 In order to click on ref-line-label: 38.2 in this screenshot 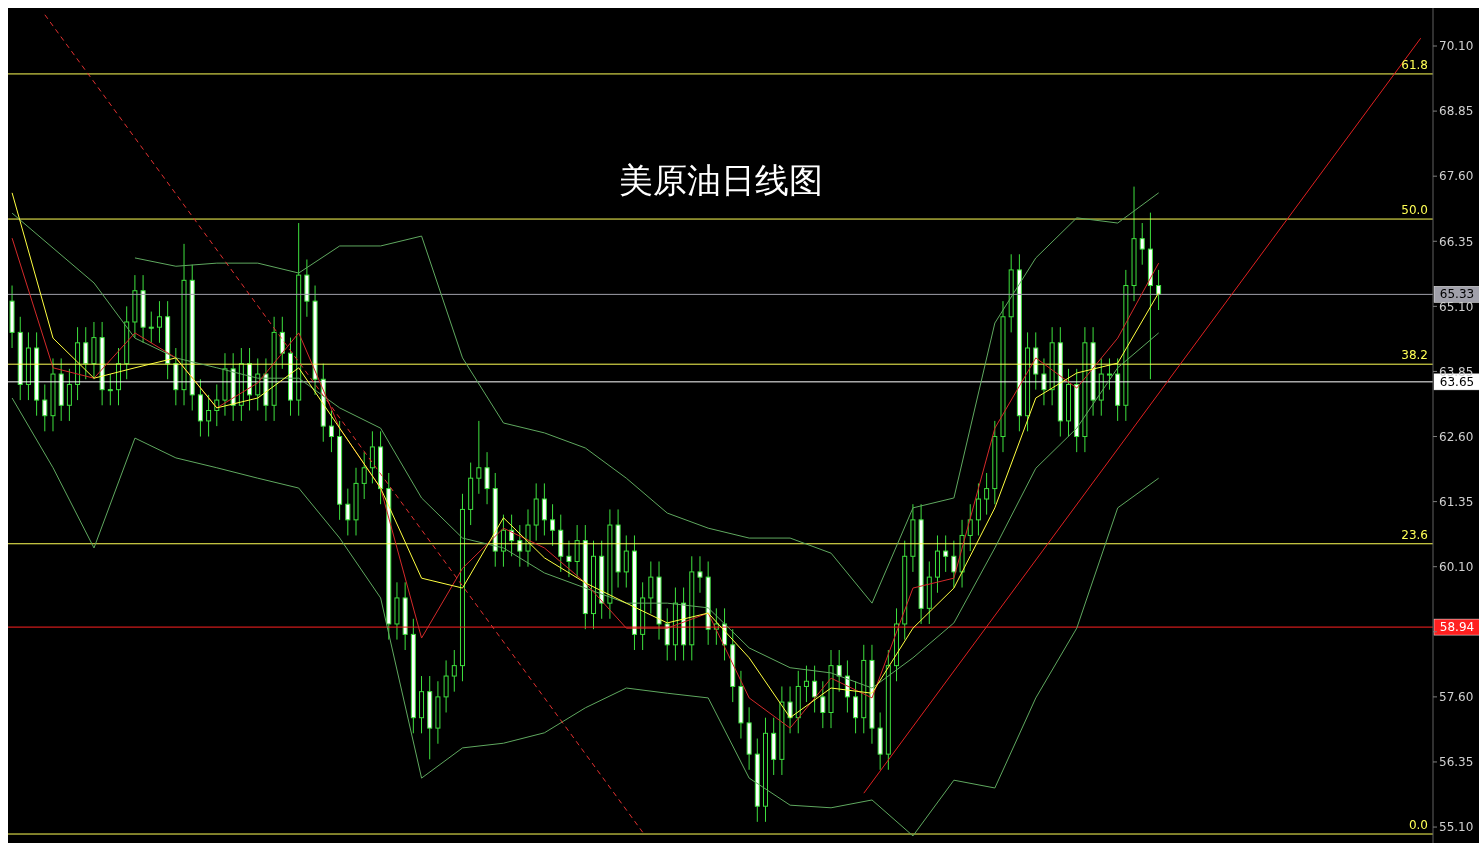, I will do `click(1414, 355)`.